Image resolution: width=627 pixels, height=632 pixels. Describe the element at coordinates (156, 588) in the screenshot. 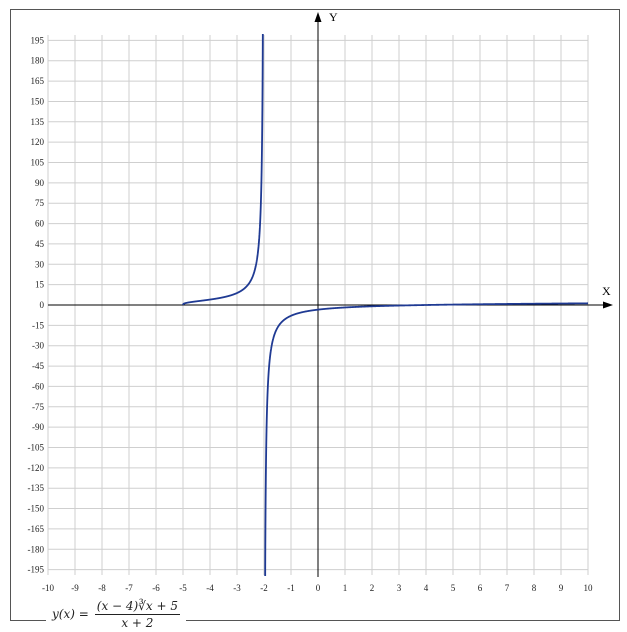

I see `x-tick-label: -6` at that location.